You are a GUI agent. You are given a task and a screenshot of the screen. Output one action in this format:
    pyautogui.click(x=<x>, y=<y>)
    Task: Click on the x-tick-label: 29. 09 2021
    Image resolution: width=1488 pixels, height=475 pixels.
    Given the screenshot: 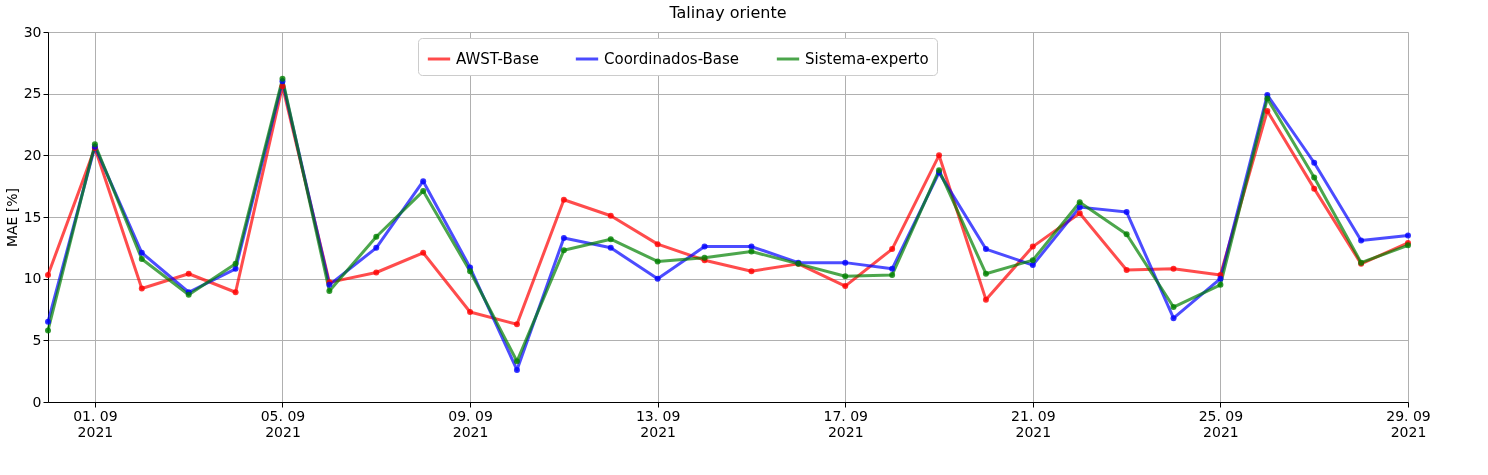 What is the action you would take?
    pyautogui.click(x=1408, y=423)
    